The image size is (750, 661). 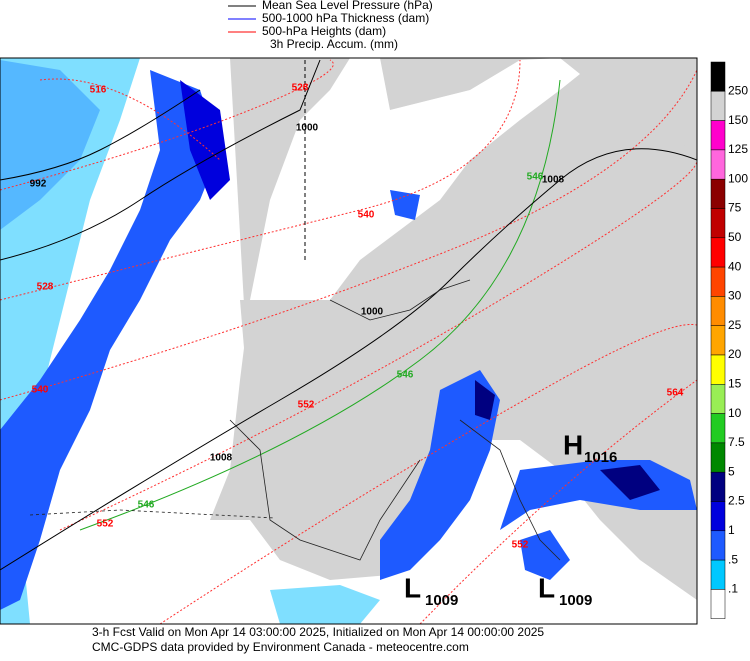 I want to click on contour-label: 516, so click(x=98, y=90).